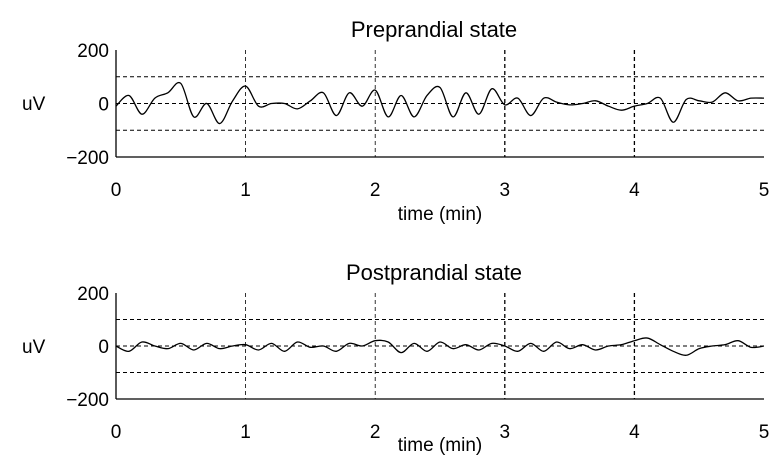  What do you see at coordinates (375, 432) in the screenshot?
I see `postprandial-xtick-label: 2` at bounding box center [375, 432].